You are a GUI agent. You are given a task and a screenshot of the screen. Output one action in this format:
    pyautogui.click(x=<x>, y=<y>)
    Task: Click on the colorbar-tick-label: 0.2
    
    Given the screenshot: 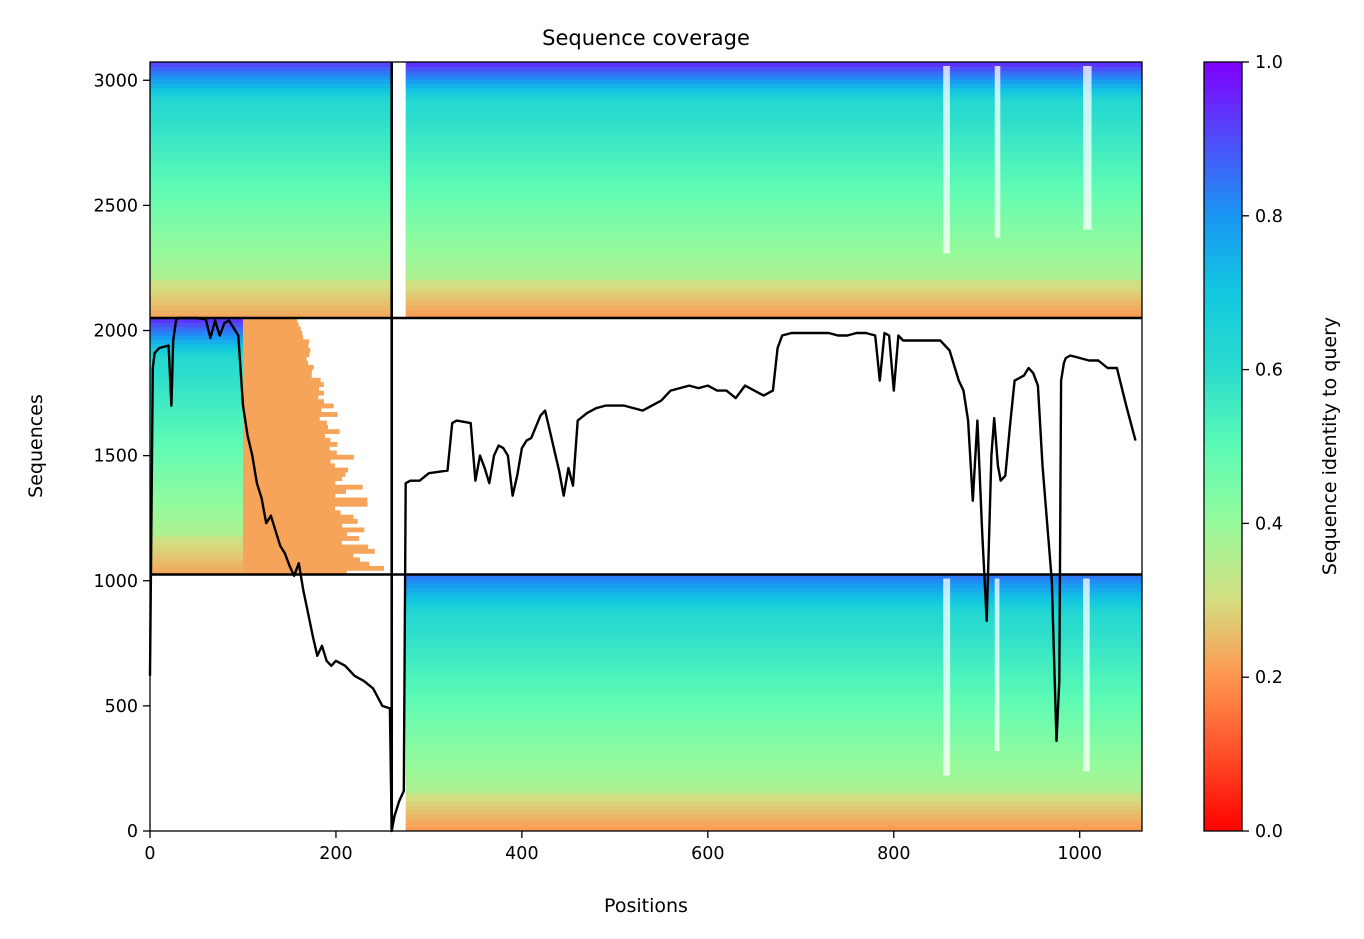 What is the action you would take?
    pyautogui.click(x=1269, y=678)
    